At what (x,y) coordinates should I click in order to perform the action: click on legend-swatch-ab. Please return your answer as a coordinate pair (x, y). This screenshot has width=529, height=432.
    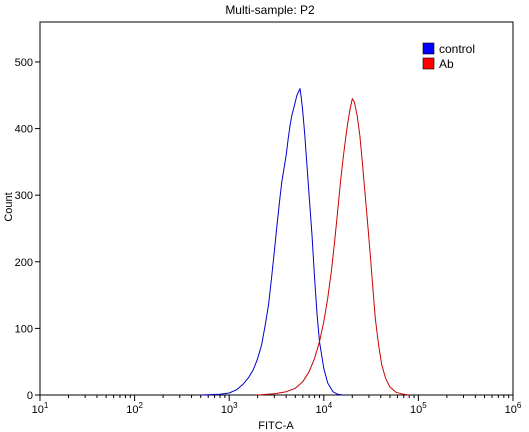
    Looking at the image, I should click on (428, 63).